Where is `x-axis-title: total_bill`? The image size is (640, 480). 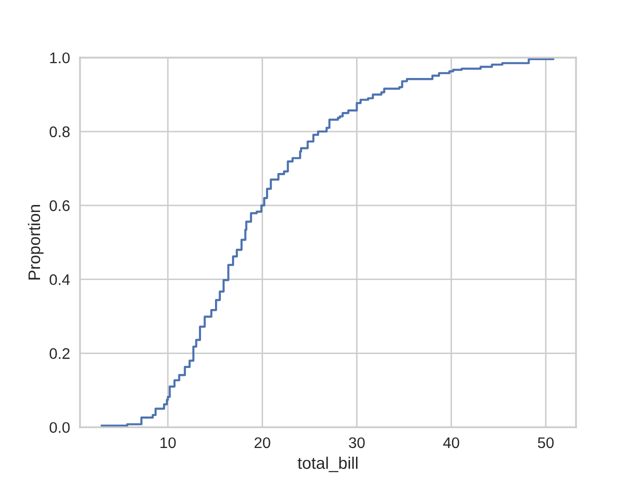
x-axis-title: total_bill is located at coordinates (328, 464).